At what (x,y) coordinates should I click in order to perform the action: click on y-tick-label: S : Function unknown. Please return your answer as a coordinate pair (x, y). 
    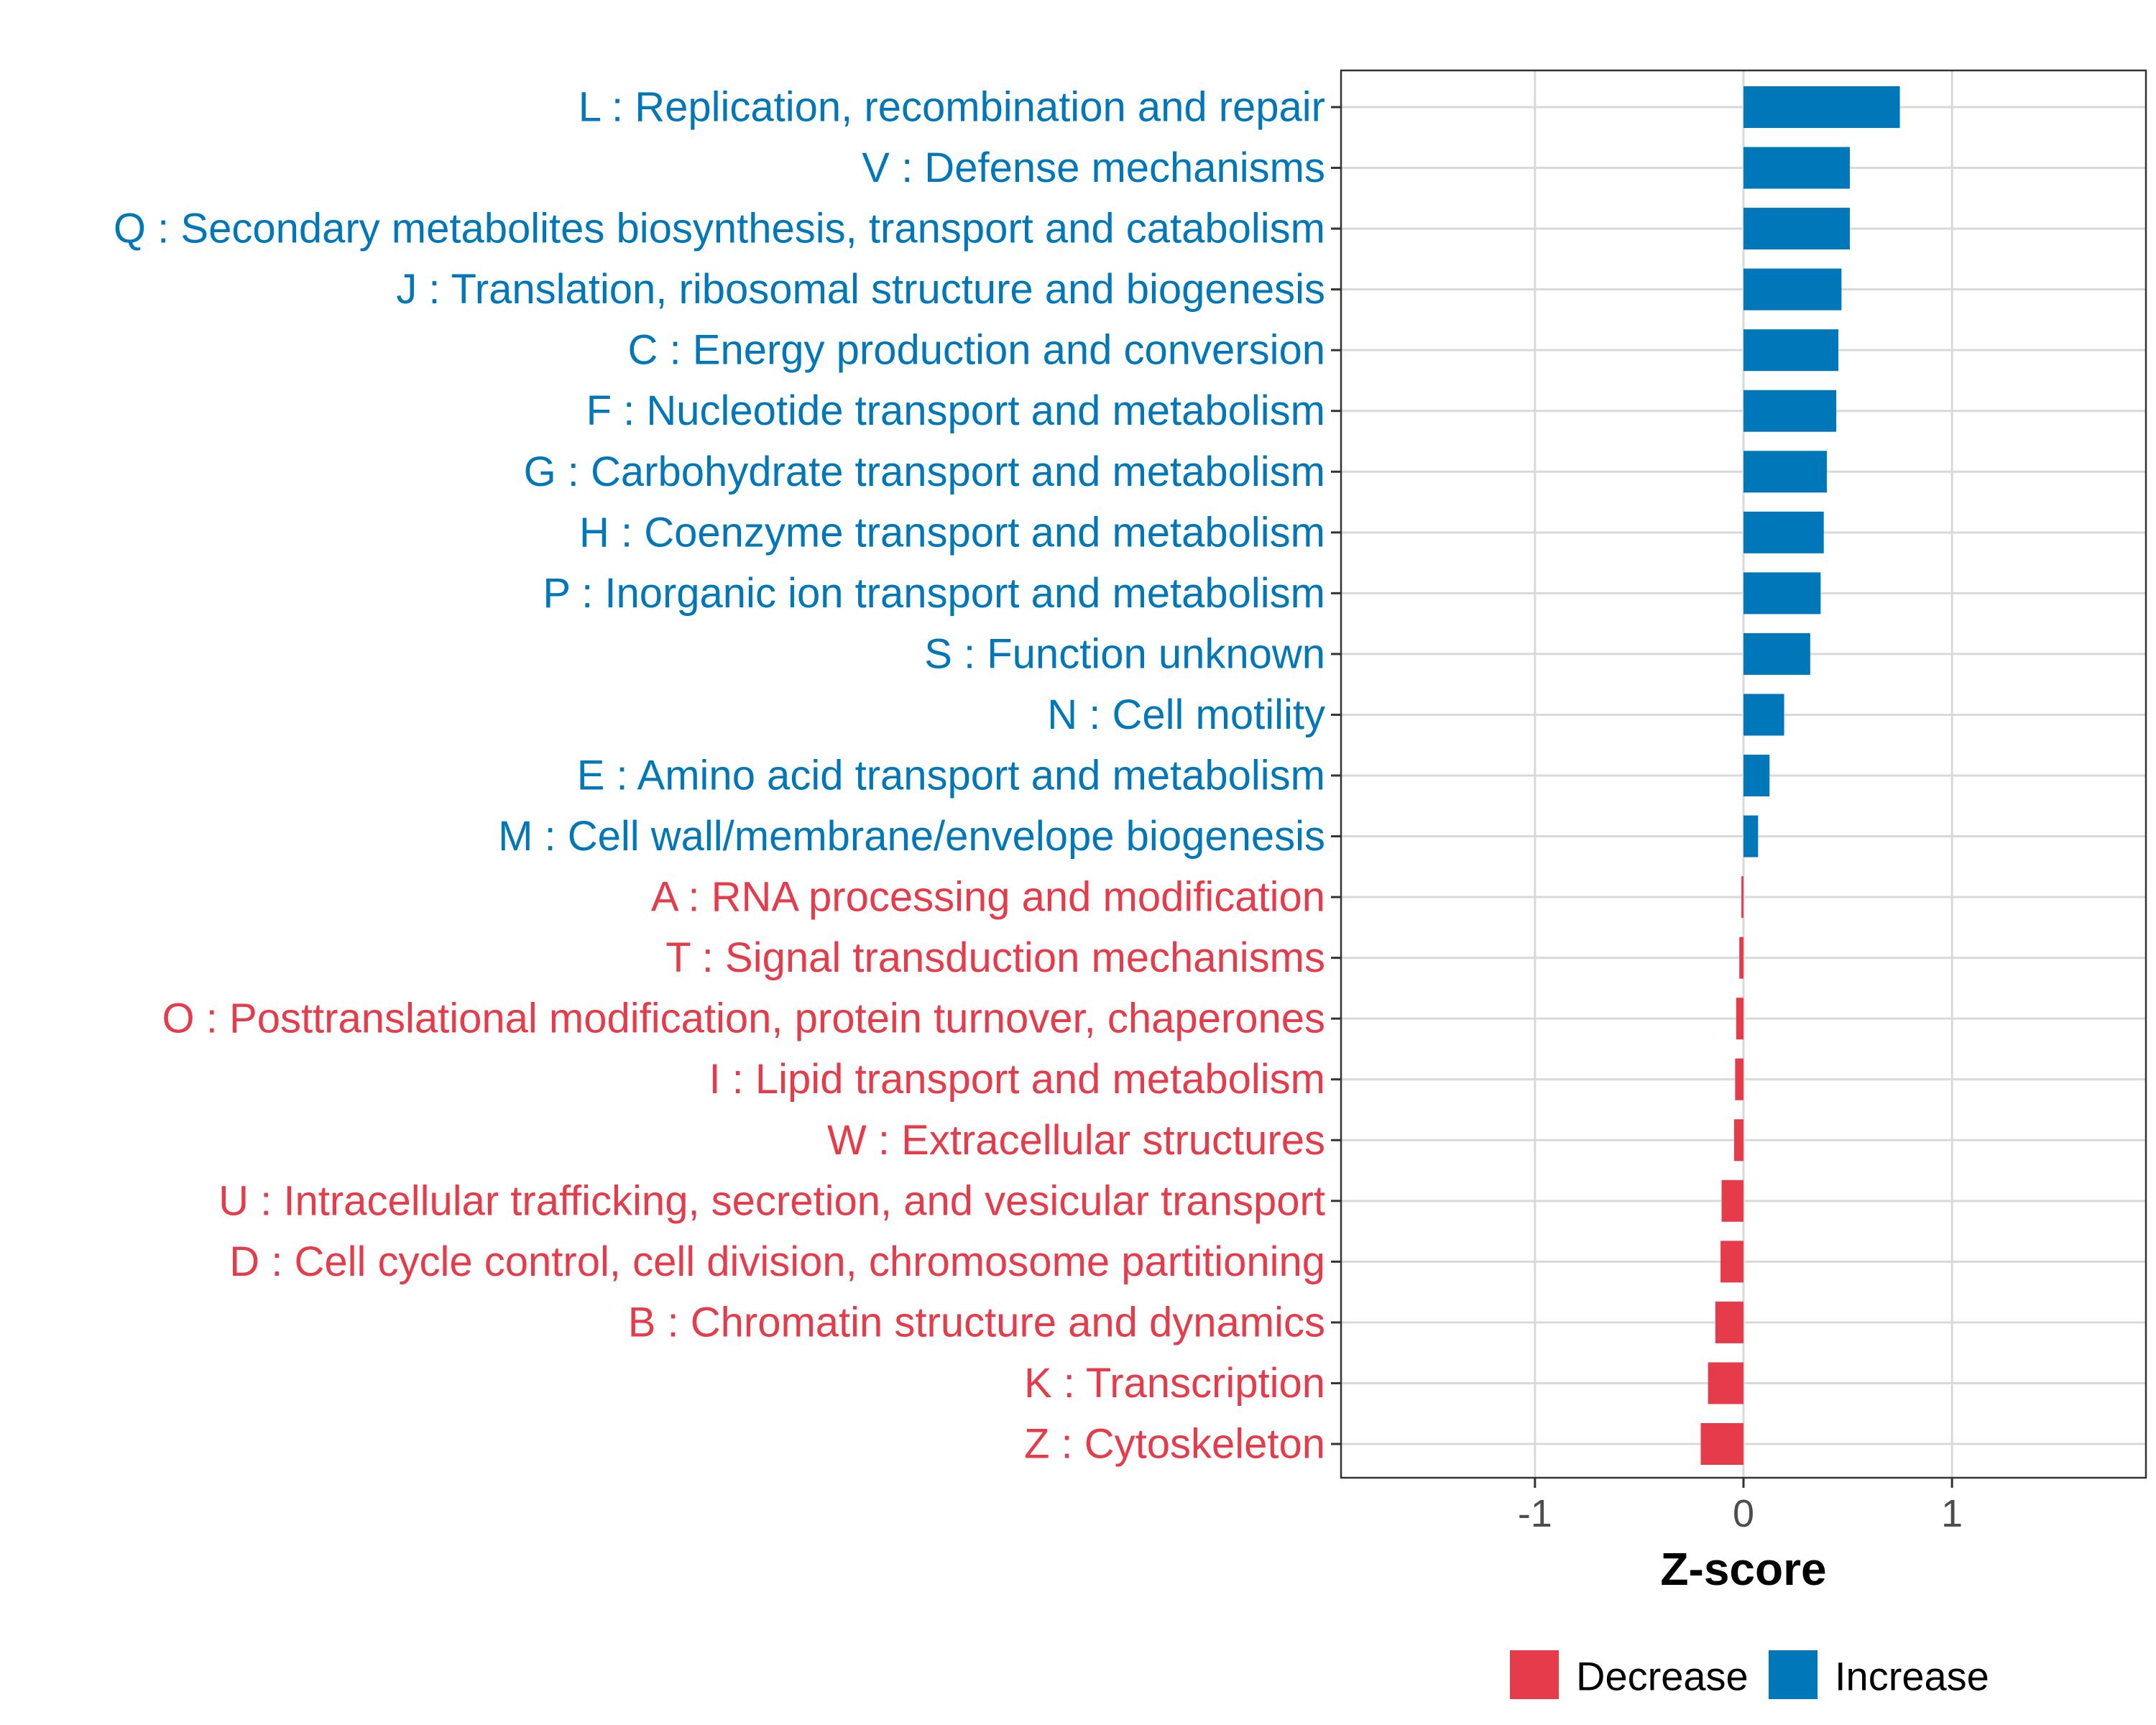
    Looking at the image, I should click on (1124, 653).